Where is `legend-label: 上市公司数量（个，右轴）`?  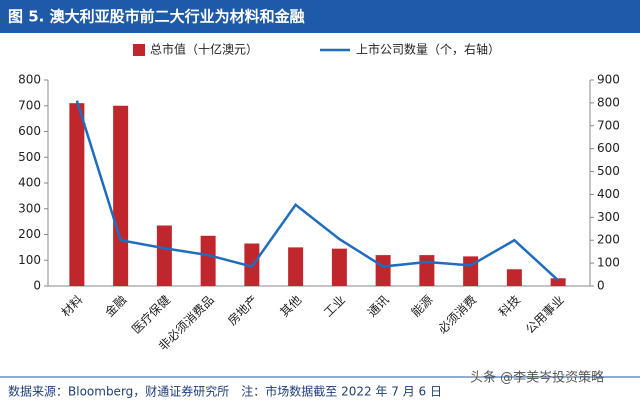
legend-label: 上市公司数量（个，右轴） is located at coordinates (428, 49).